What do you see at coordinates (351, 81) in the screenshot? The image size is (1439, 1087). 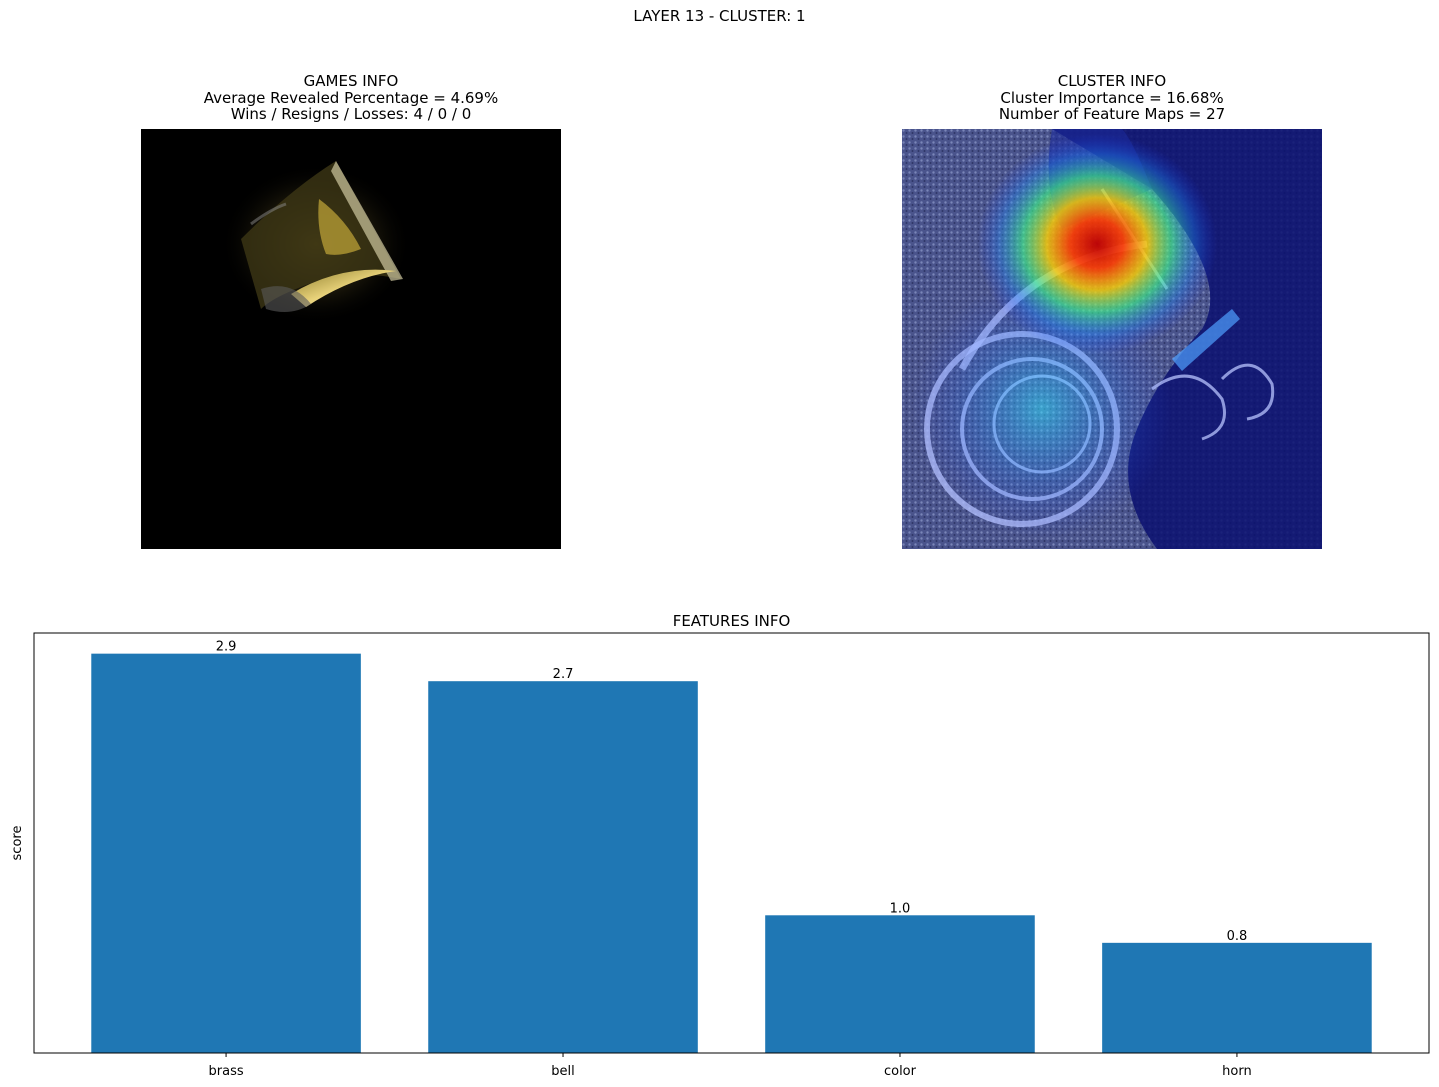 I see `games-info-title: GAMES INFO` at bounding box center [351, 81].